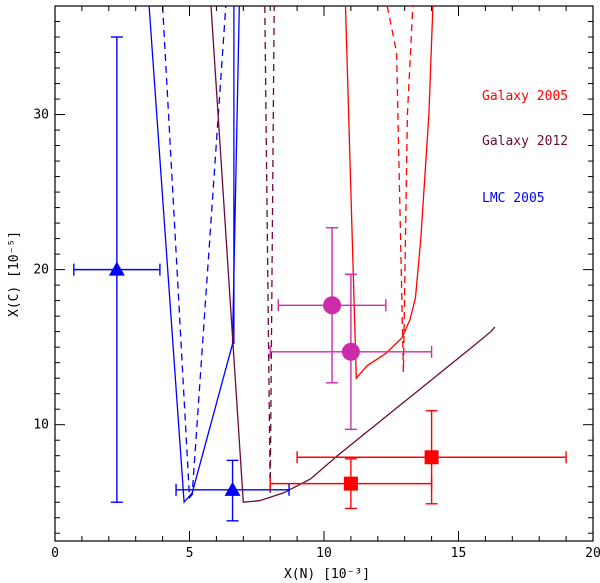 This screenshot has height=583, width=600. Describe the element at coordinates (41, 115) in the screenshot. I see `y-tick-label: 30` at that location.